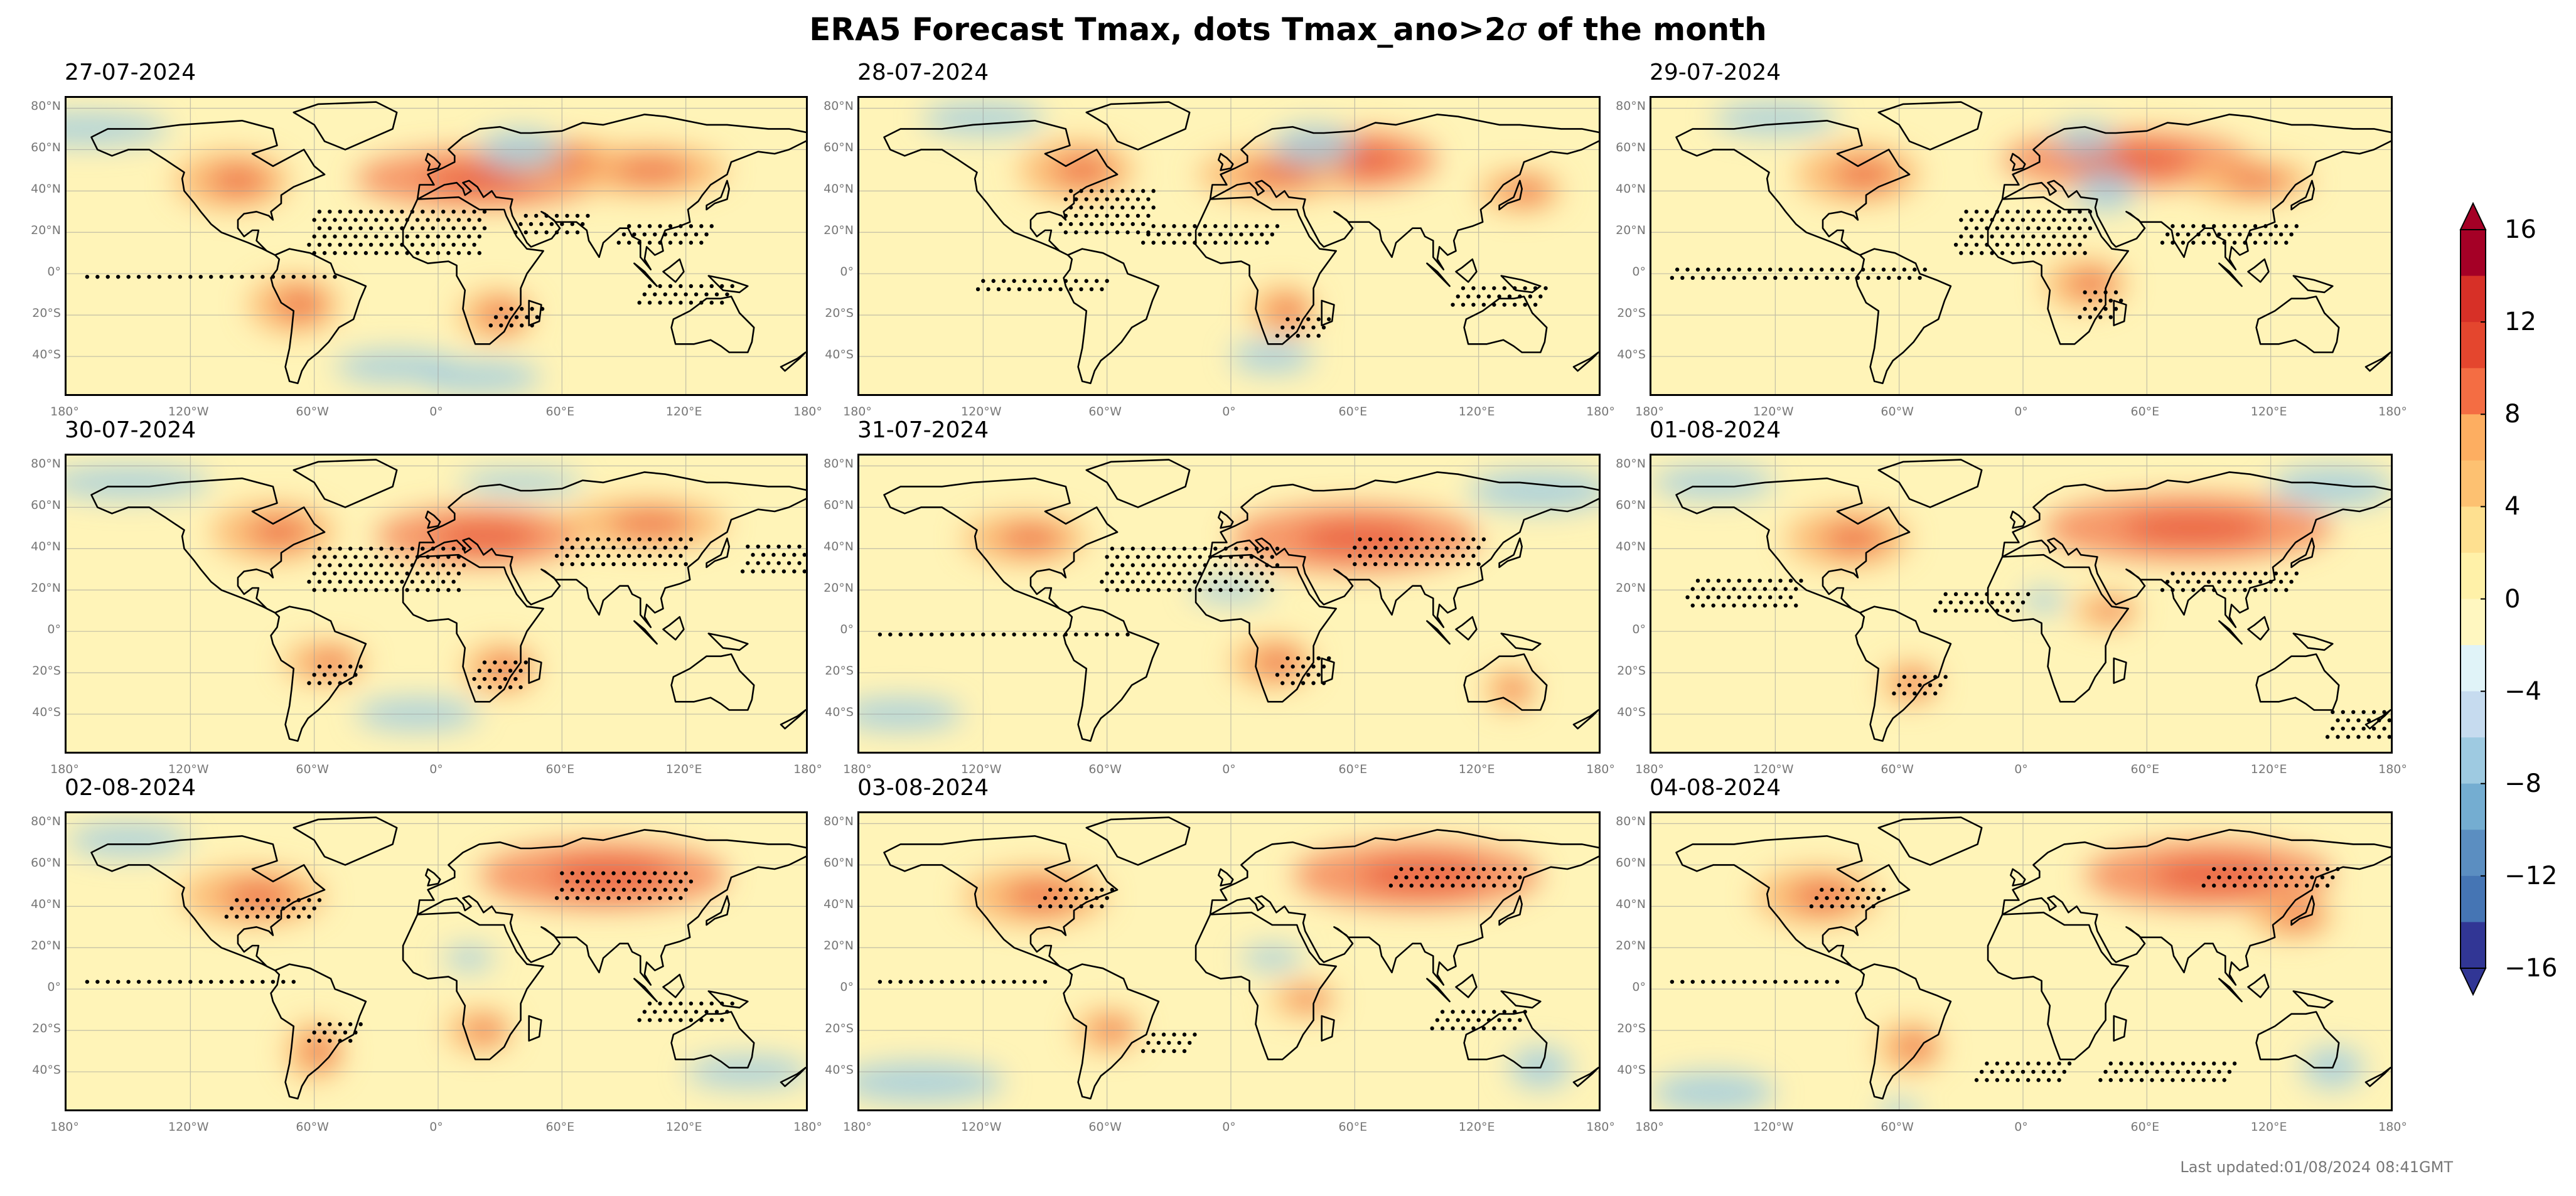 The height and width of the screenshot is (1196, 2576). Describe the element at coordinates (1715, 788) in the screenshot. I see `panel-date-title: 04-08-2024` at that location.